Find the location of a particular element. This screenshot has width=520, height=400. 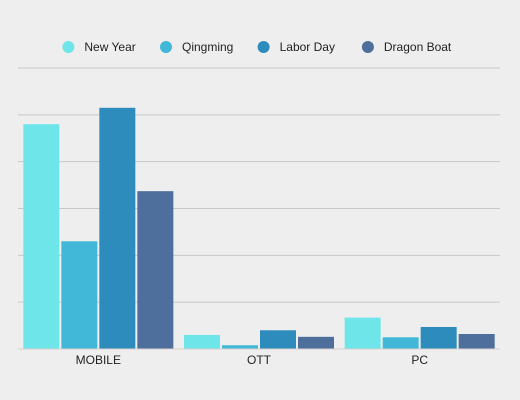

legend-item-new-year: New Year is located at coordinates (99, 47).